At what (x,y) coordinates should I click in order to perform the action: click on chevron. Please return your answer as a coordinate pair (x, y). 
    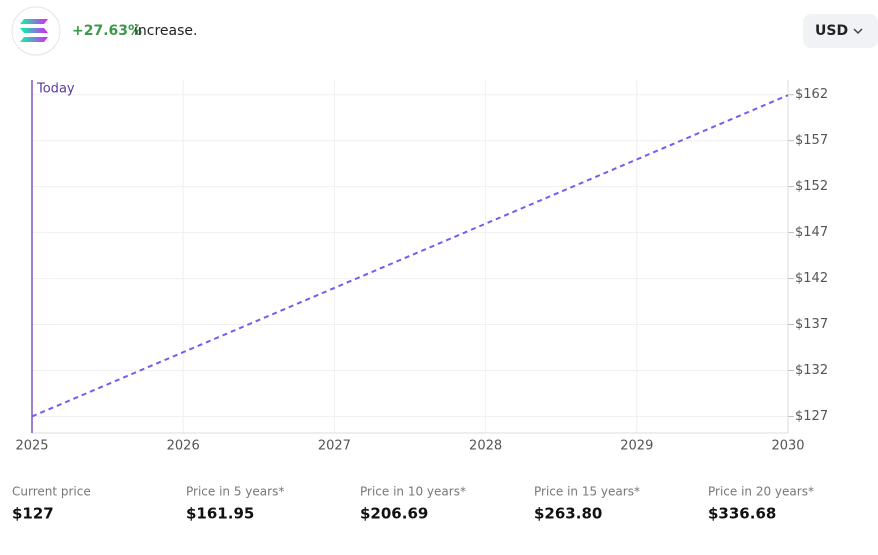
    Looking at the image, I should click on (858, 31).